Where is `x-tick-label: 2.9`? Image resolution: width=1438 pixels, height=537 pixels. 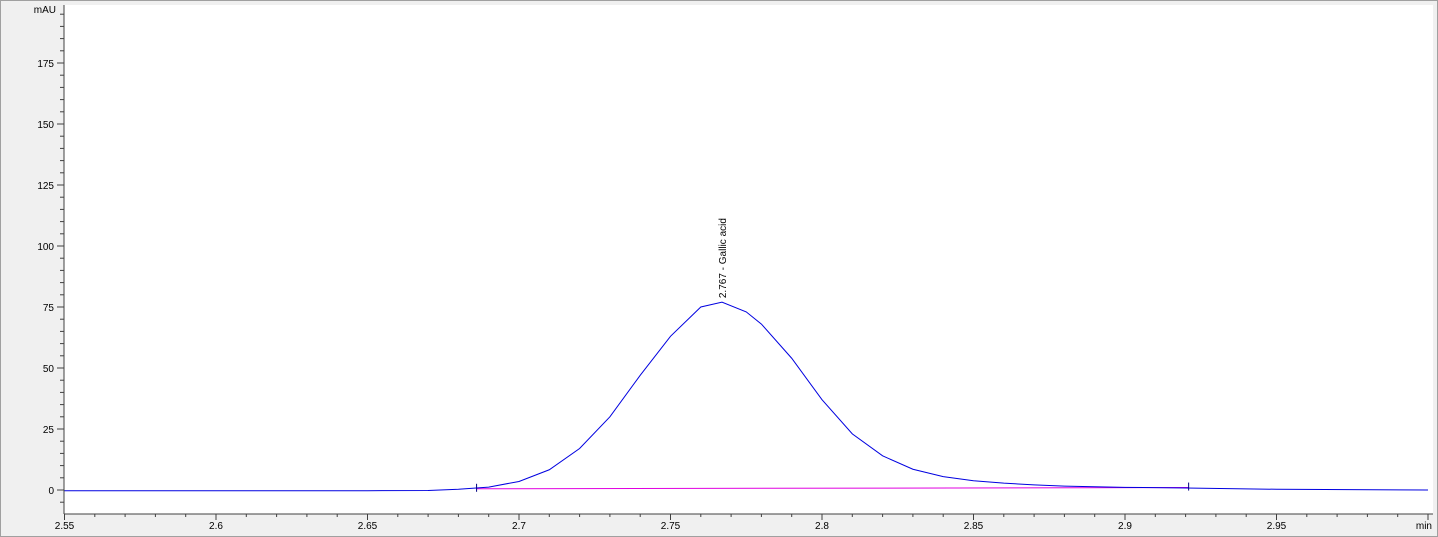 x-tick-label: 2.9 is located at coordinates (1125, 526).